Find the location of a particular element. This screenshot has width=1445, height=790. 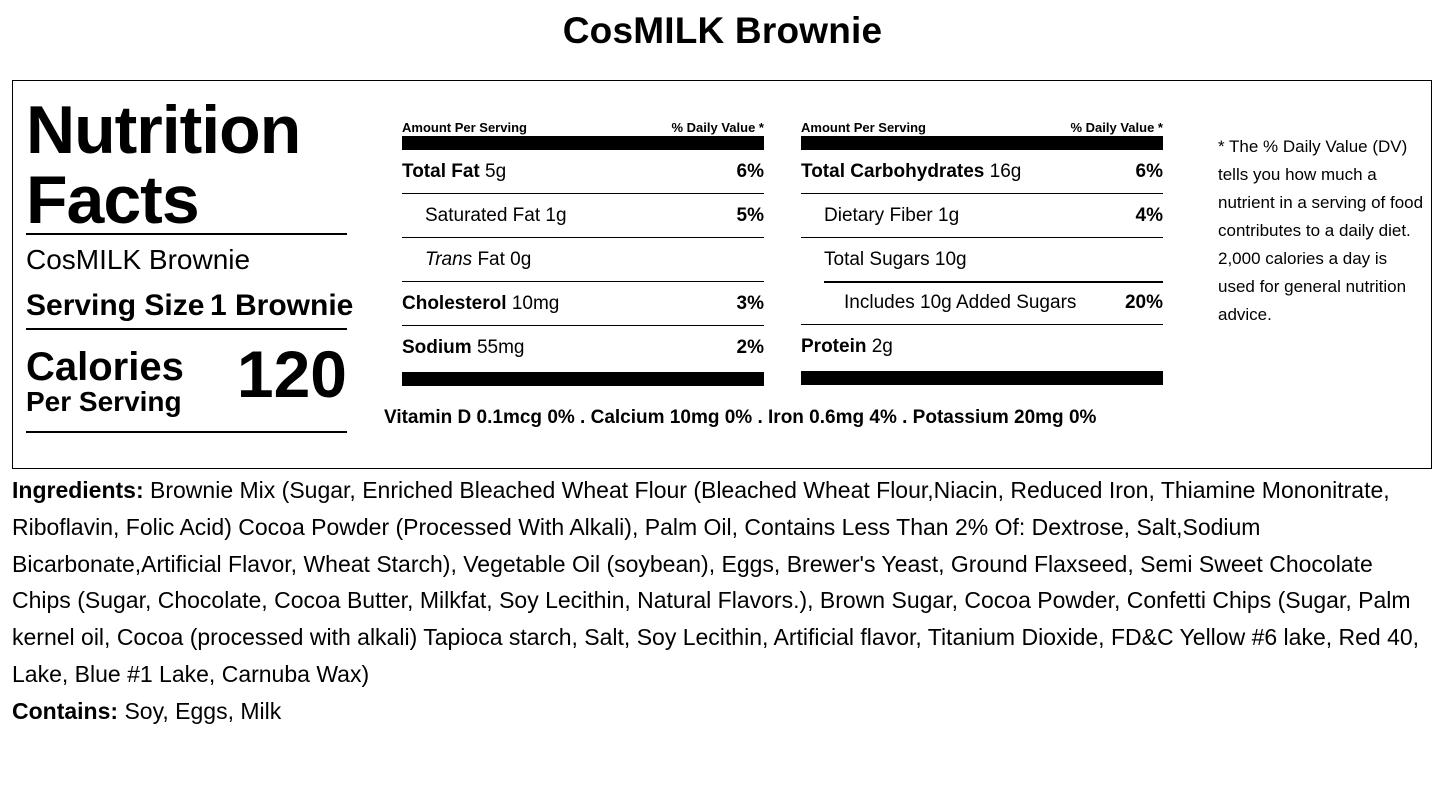

nutrient-name: Total Carbohydrates is located at coordinates (893, 171).